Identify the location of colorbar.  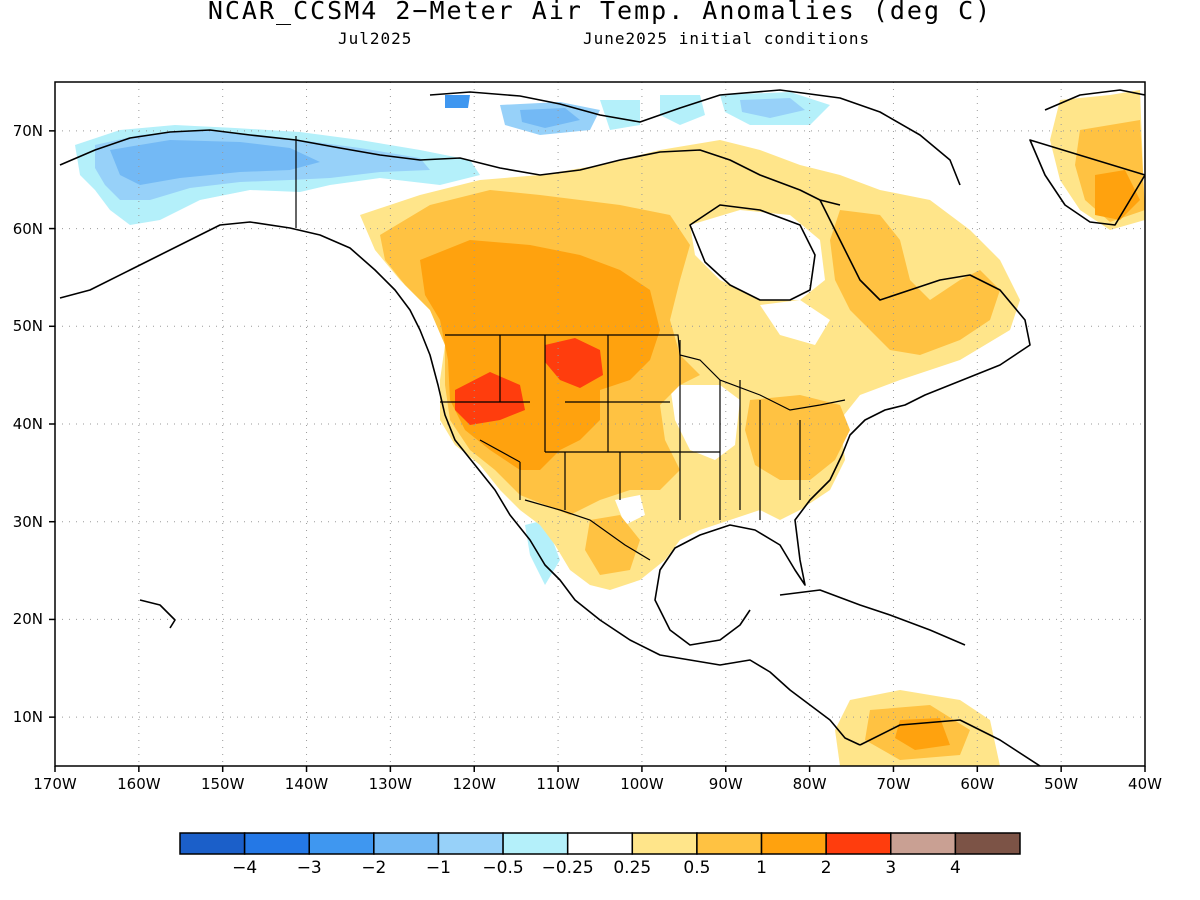
(600, 843).